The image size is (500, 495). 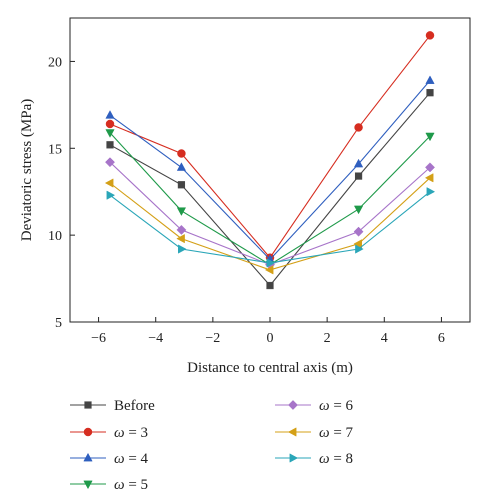 I want to click on legend-item: ω = 4, so click(x=109, y=459).